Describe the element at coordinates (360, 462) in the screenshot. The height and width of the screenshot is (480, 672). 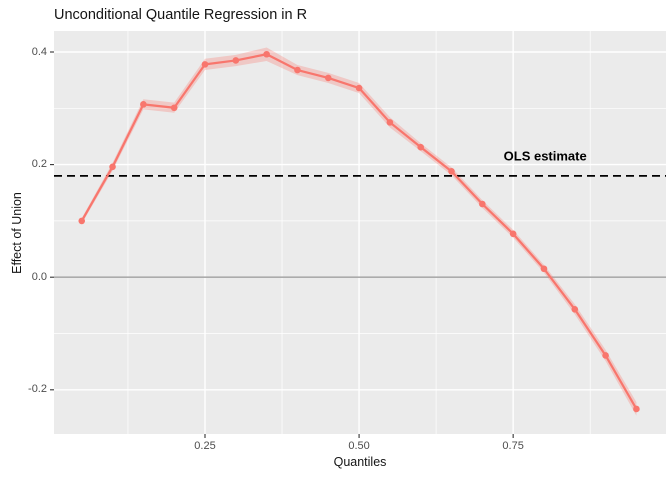
I see `x-axis-title: Quantiles` at that location.